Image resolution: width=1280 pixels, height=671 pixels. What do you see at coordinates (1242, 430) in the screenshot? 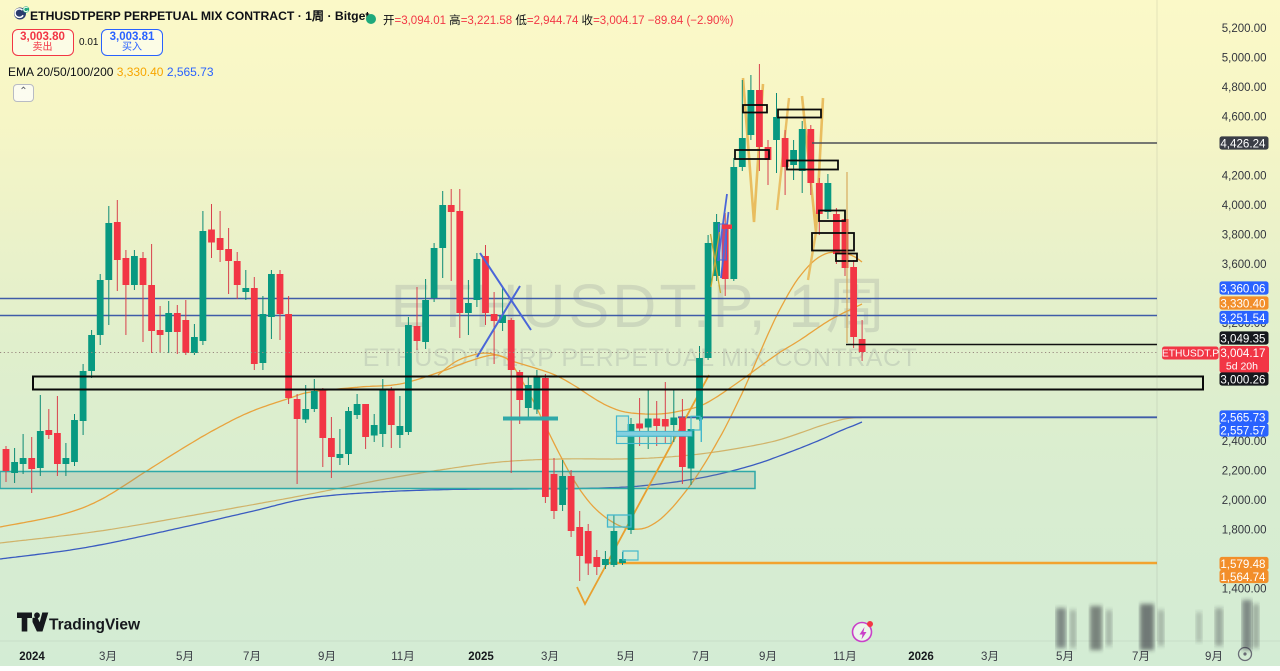
I see `svg-text: 2,557.57` at bounding box center [1242, 430].